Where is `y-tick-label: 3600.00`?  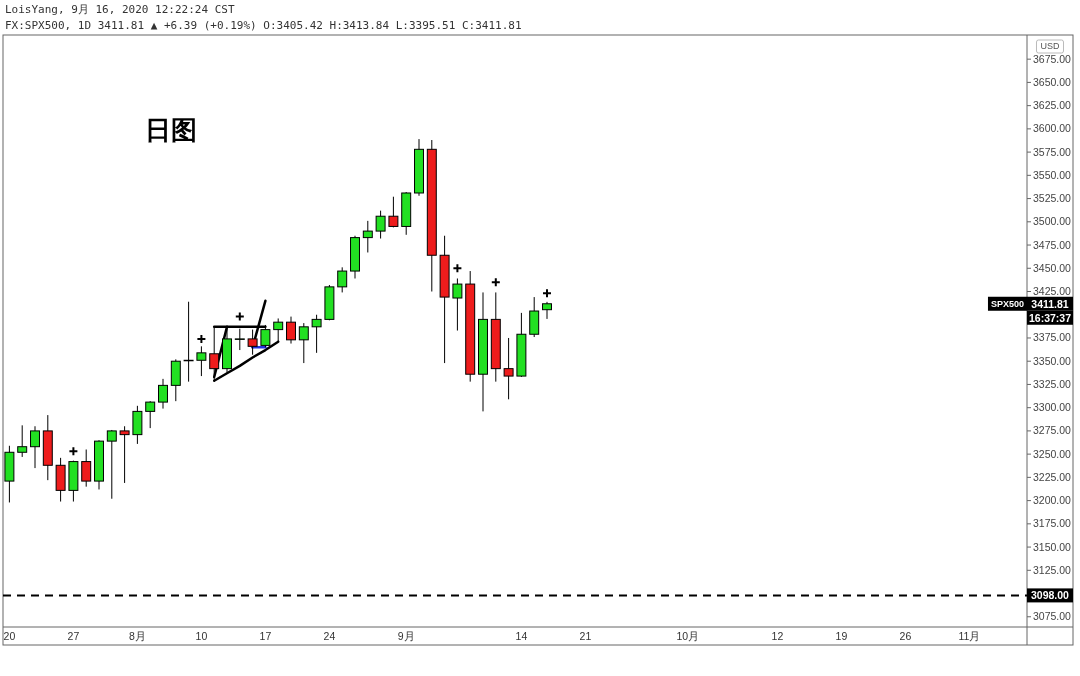
y-tick-label: 3600.00 is located at coordinates (1052, 128).